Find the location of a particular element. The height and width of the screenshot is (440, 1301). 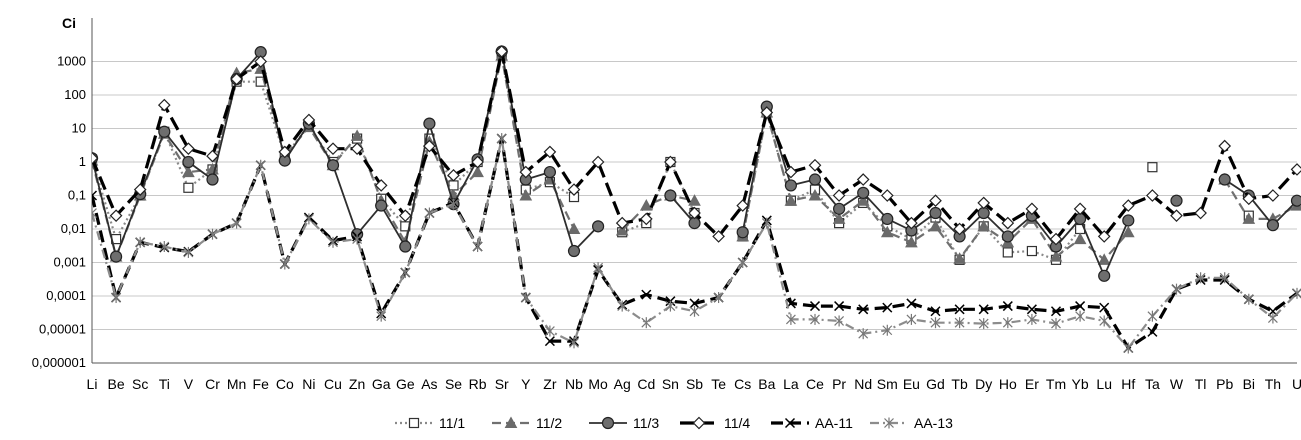

x-tick-label: Be is located at coordinates (116, 384).